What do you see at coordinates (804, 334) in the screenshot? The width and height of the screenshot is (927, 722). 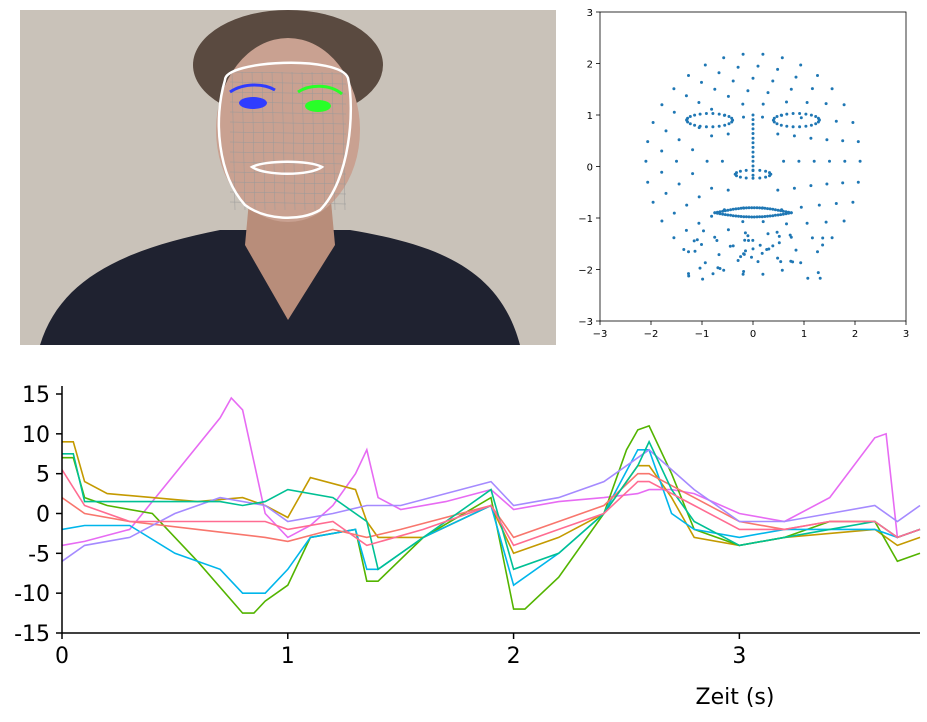 I see `scatter-x-tick-label: 1` at bounding box center [804, 334].